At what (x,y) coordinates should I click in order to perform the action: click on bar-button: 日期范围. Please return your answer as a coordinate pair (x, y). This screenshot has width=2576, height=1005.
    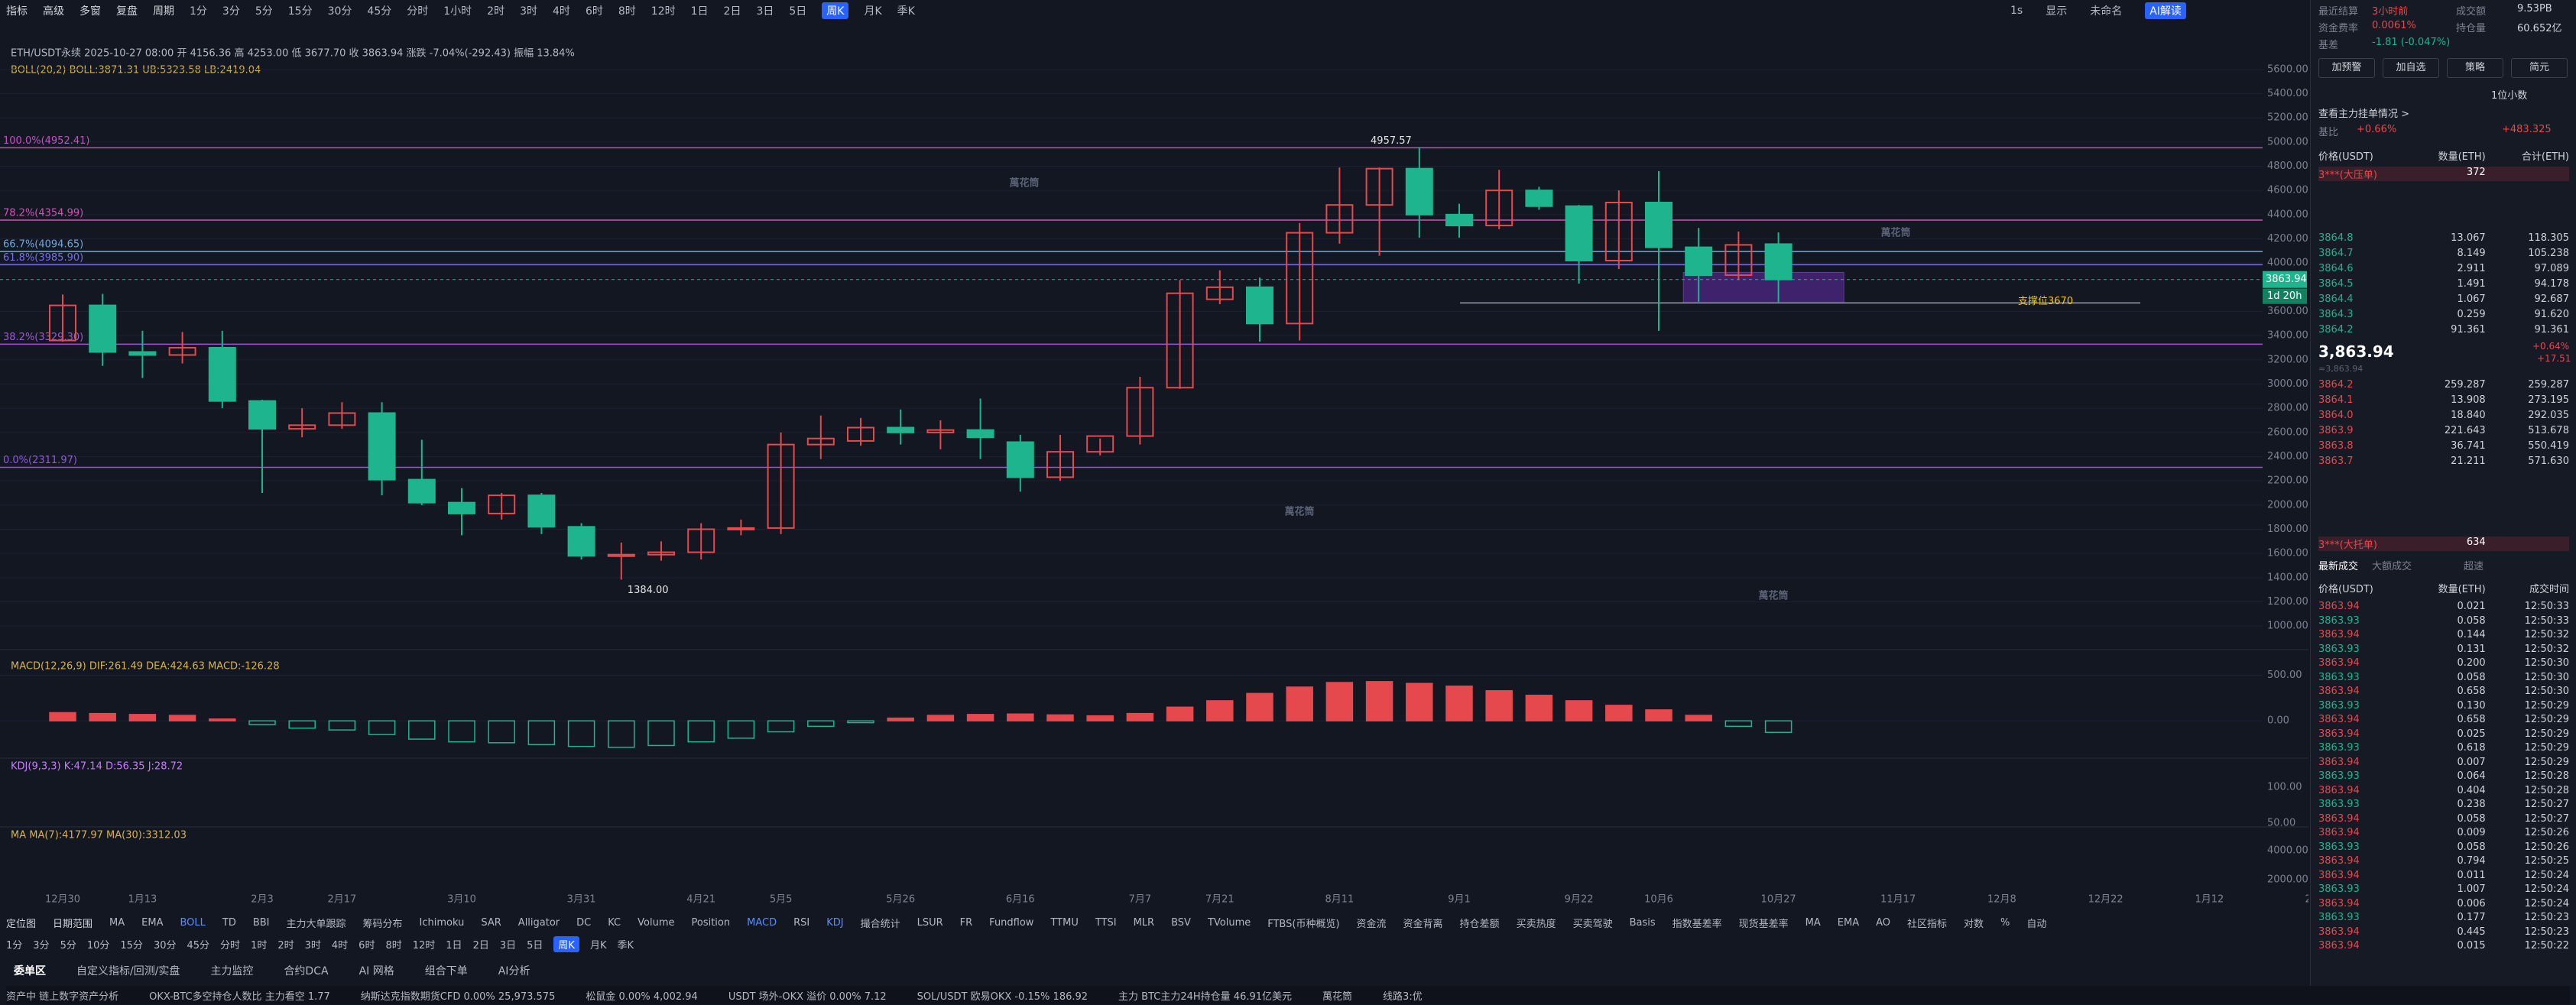
    Looking at the image, I should click on (73, 924).